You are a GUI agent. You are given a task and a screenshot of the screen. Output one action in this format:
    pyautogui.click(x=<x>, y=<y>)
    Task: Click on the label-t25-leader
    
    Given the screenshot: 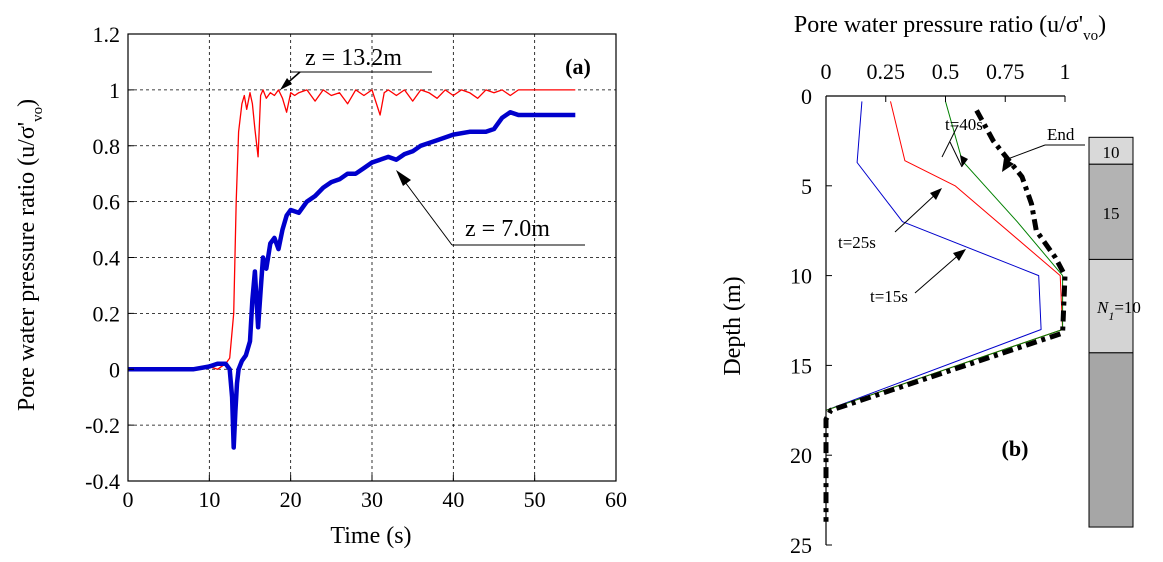 What is the action you would take?
    pyautogui.click(x=916, y=212)
    